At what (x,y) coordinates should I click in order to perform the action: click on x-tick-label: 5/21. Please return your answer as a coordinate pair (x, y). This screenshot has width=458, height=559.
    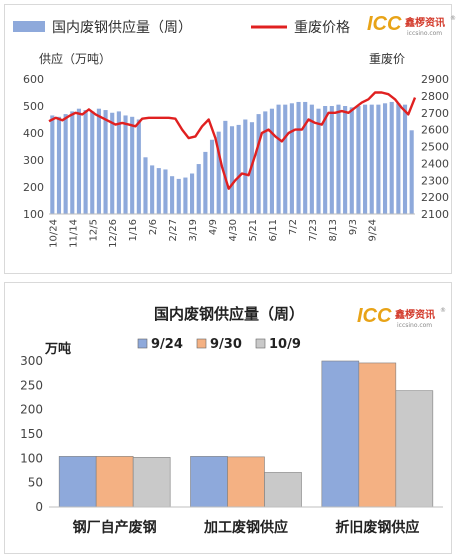
    Looking at the image, I should click on (253, 230).